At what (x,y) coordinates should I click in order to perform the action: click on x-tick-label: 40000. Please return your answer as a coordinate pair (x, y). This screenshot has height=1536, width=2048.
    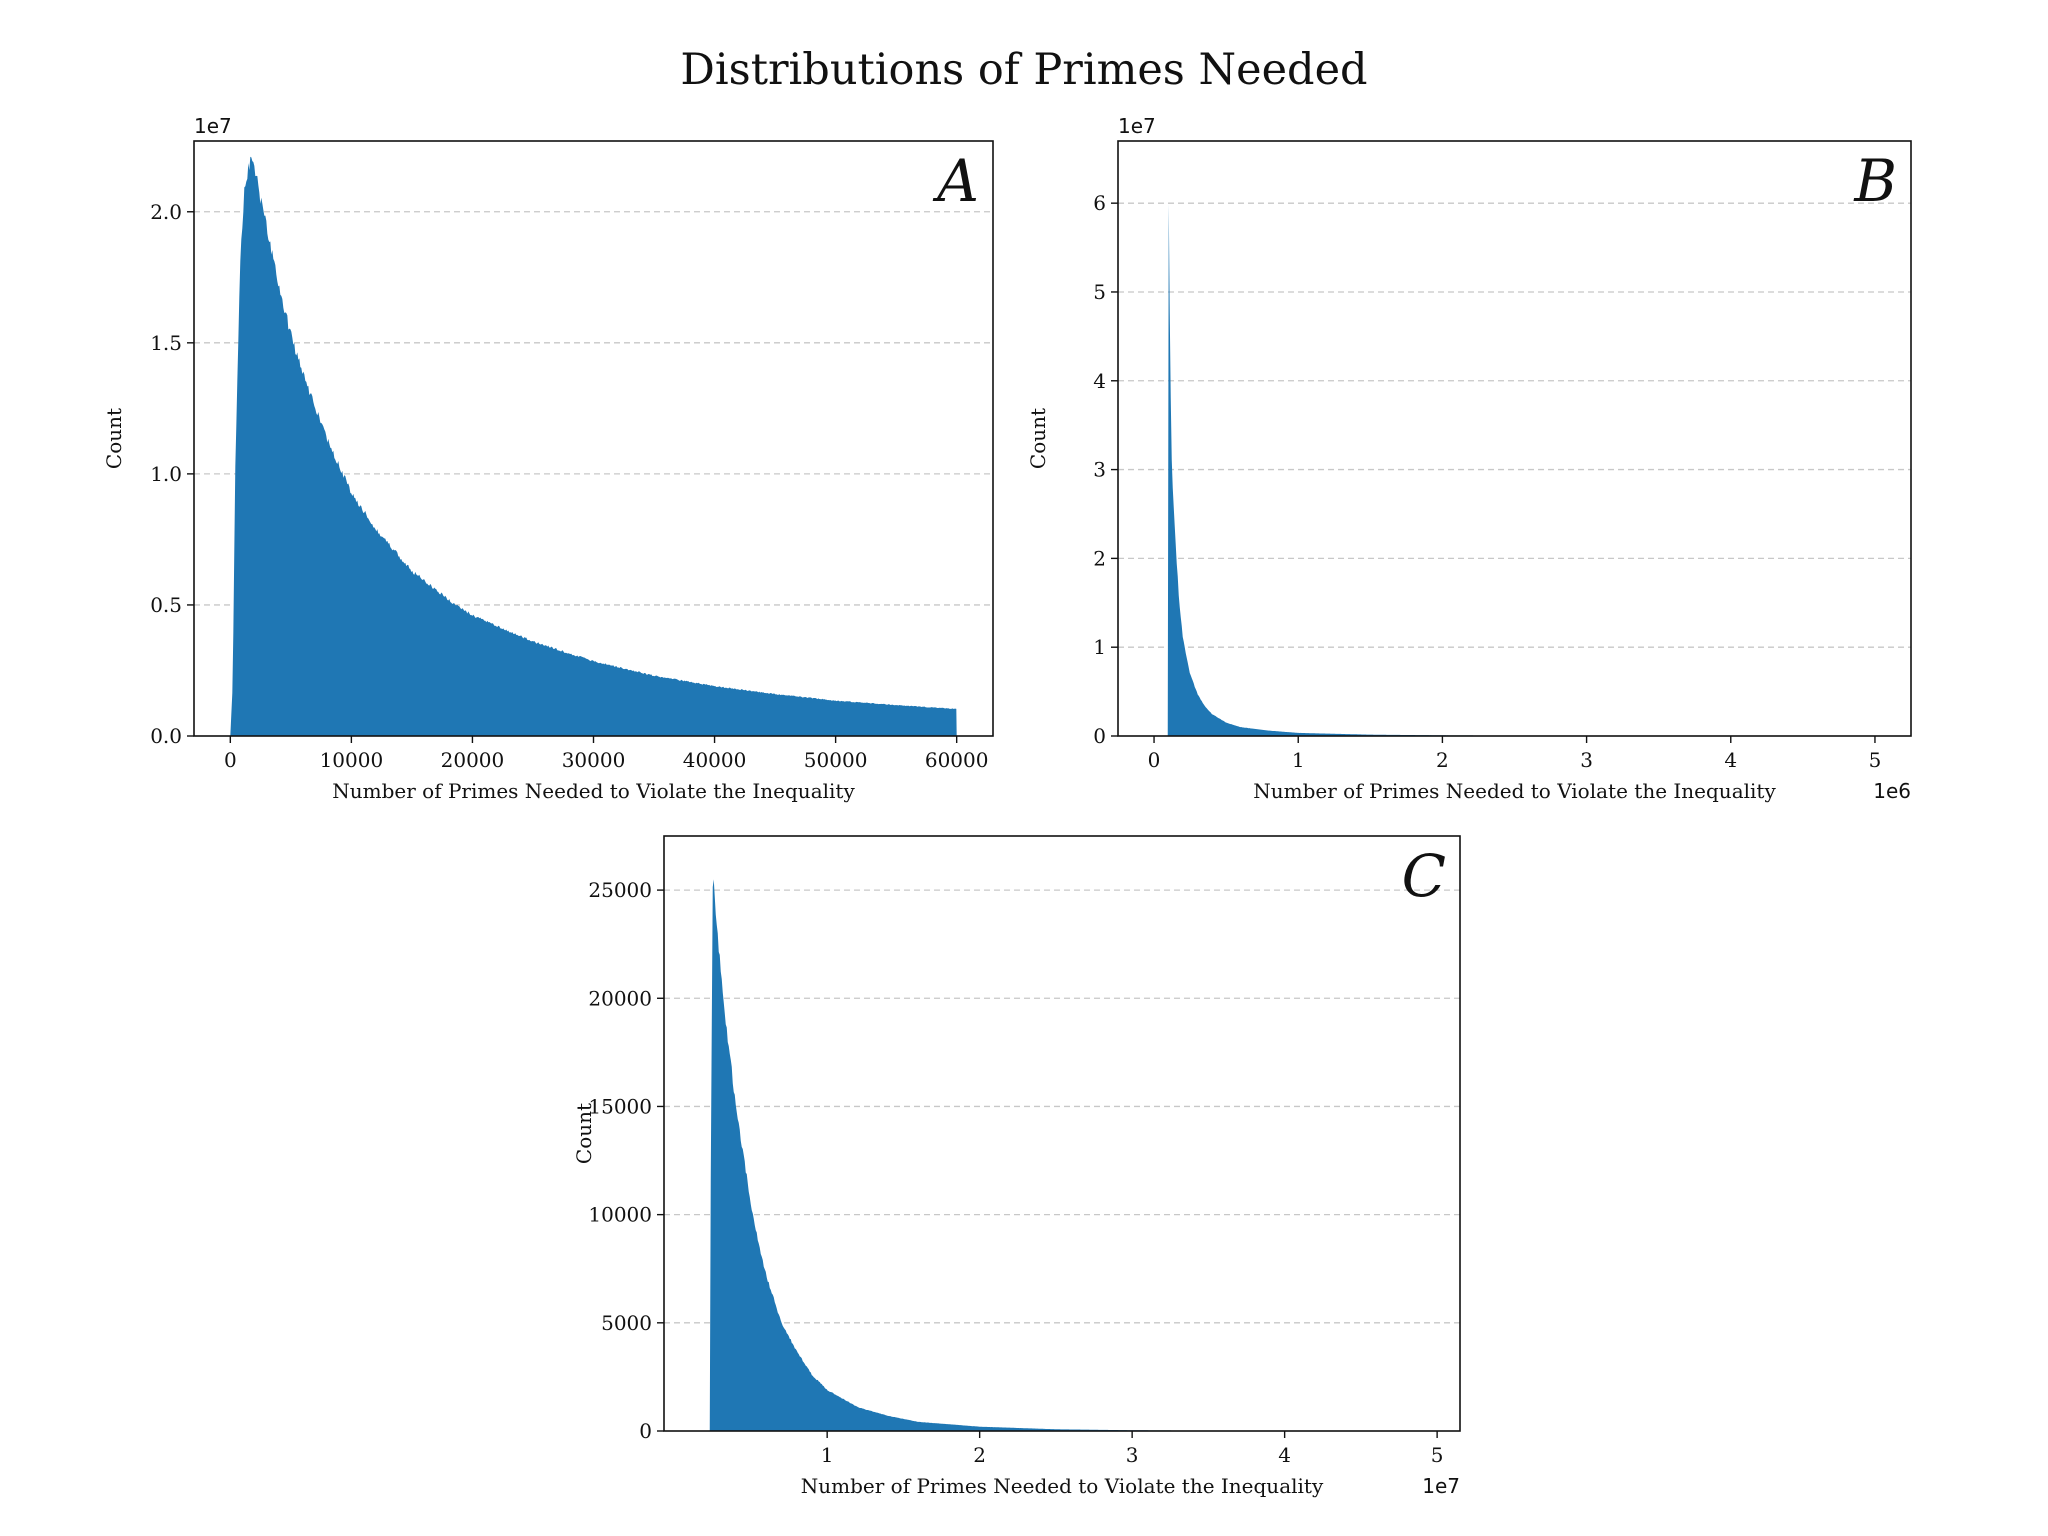
    Looking at the image, I should click on (715, 760).